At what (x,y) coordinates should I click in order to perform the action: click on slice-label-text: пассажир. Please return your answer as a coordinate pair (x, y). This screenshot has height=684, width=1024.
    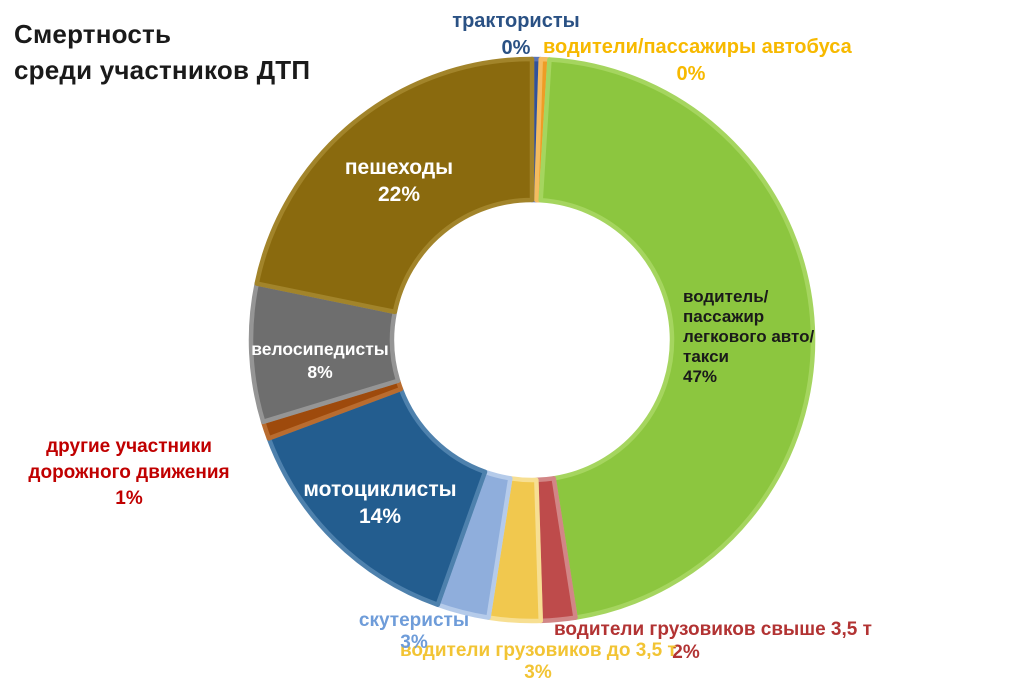
    Looking at the image, I should click on (724, 316).